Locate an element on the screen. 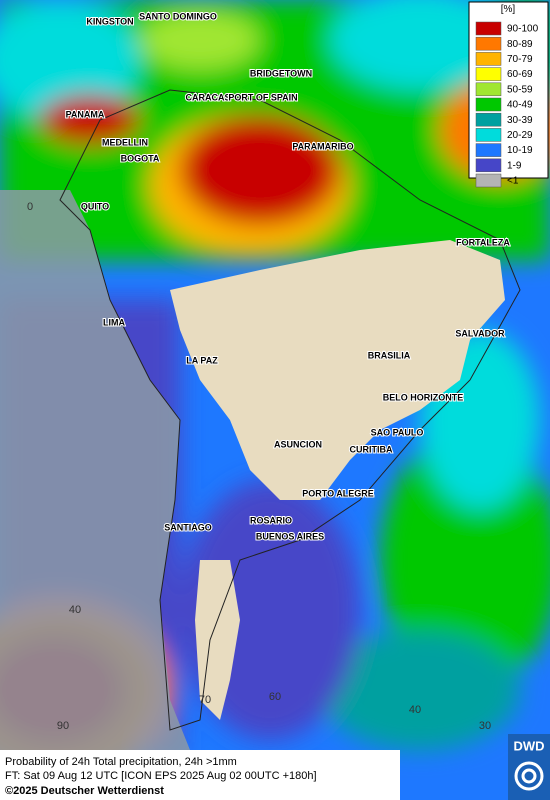 This screenshot has height=800, width=550. logo-swirl is located at coordinates (529, 776).